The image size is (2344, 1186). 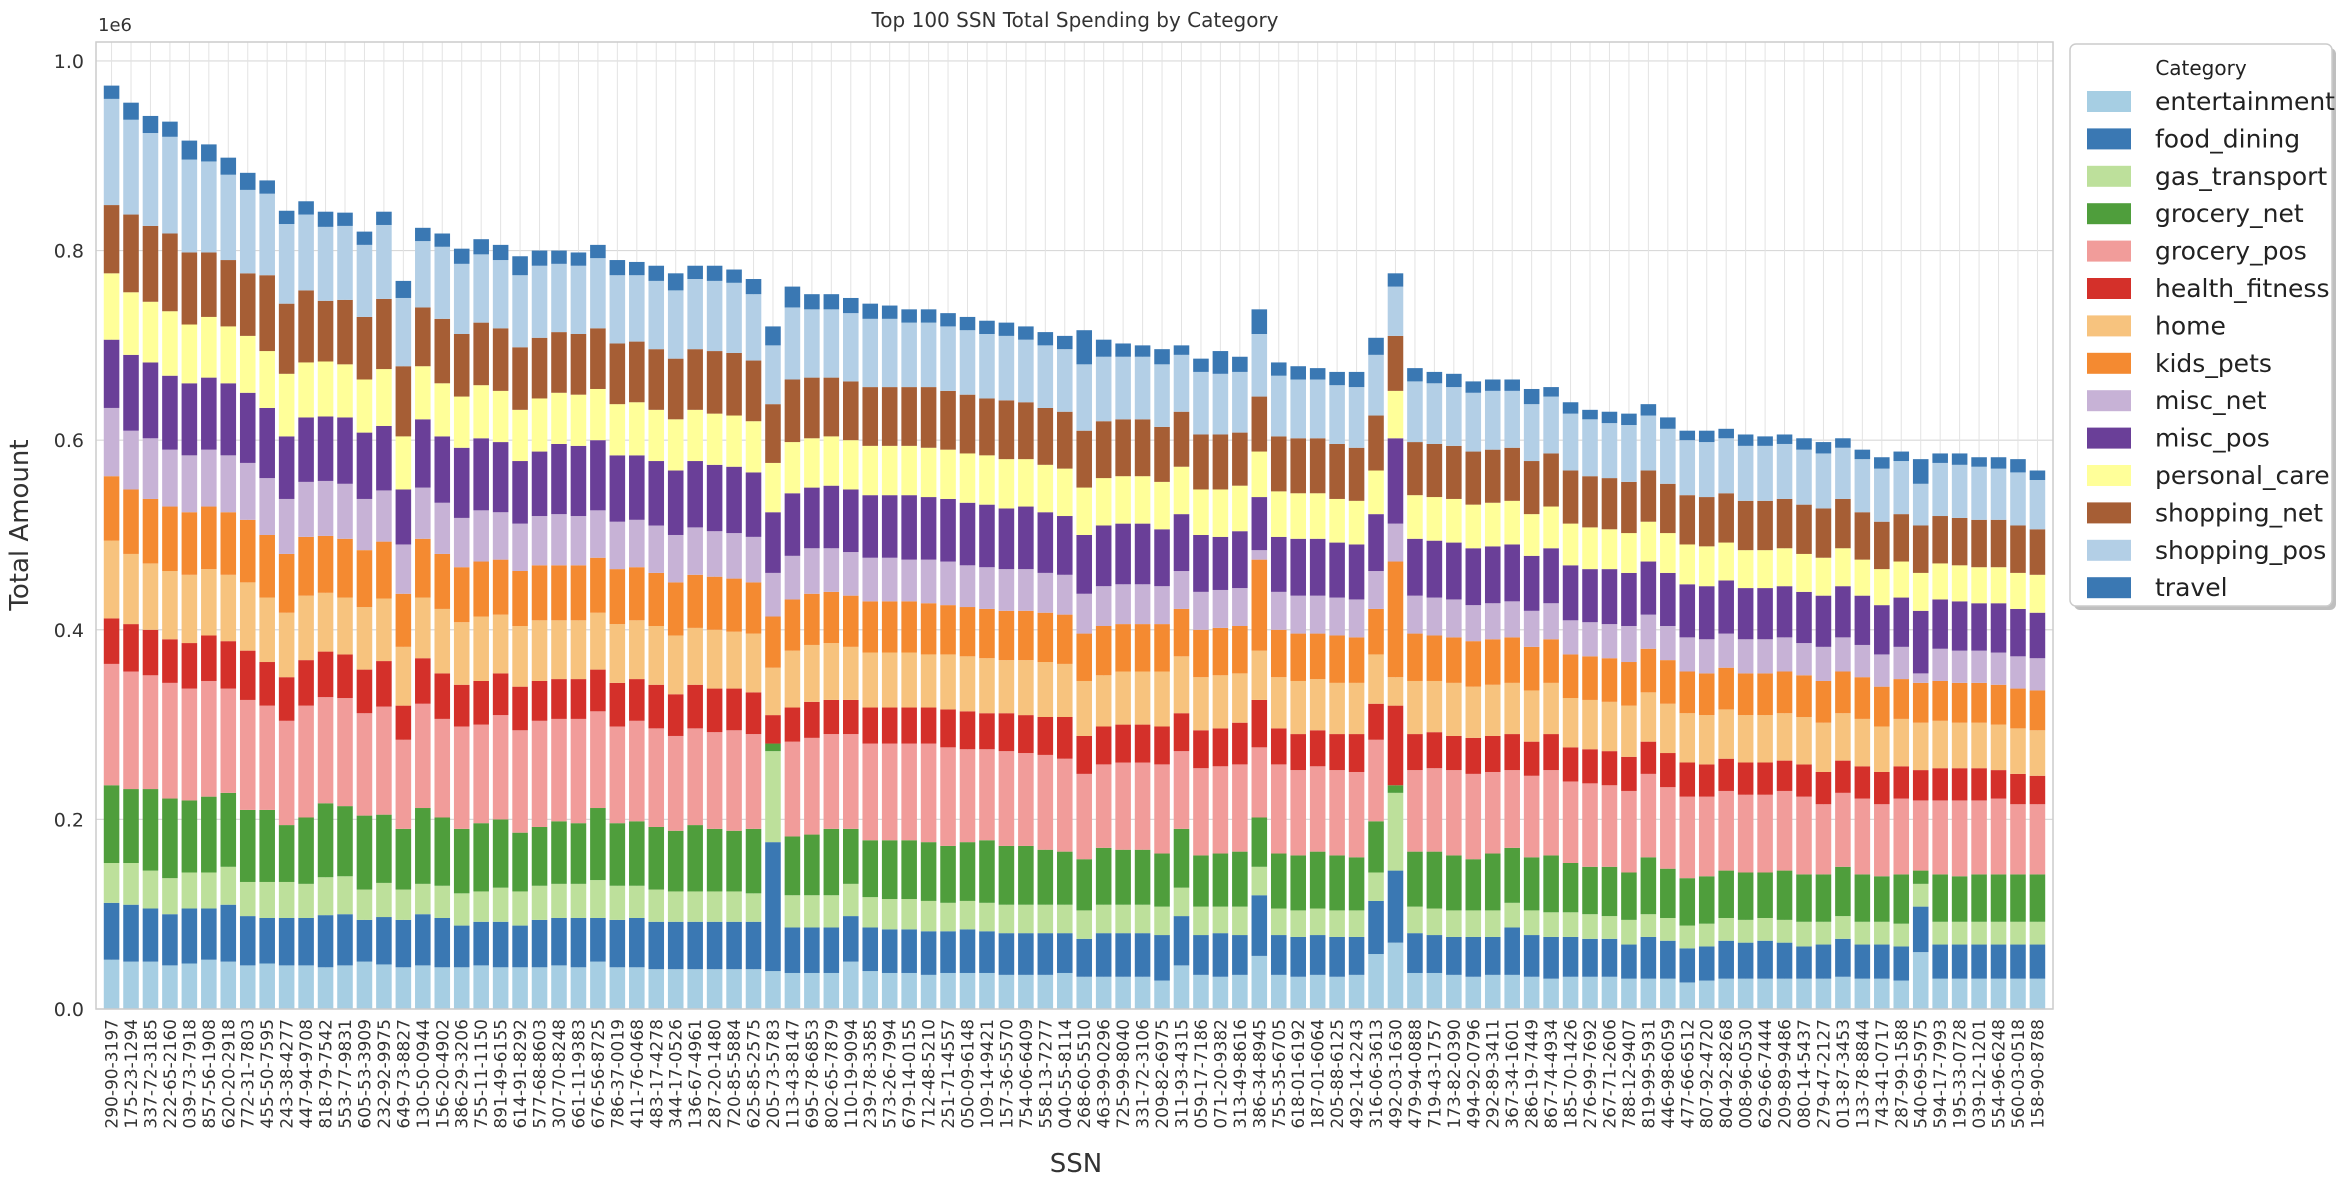 What do you see at coordinates (1007, 1074) in the screenshot?
I see `x-tick-label: 157-36-5570` at bounding box center [1007, 1074].